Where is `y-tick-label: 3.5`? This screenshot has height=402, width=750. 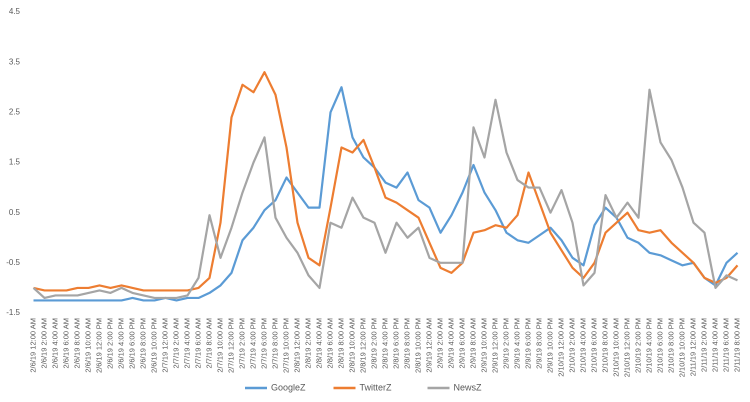
y-tick-label: 3.5 is located at coordinates (15, 61).